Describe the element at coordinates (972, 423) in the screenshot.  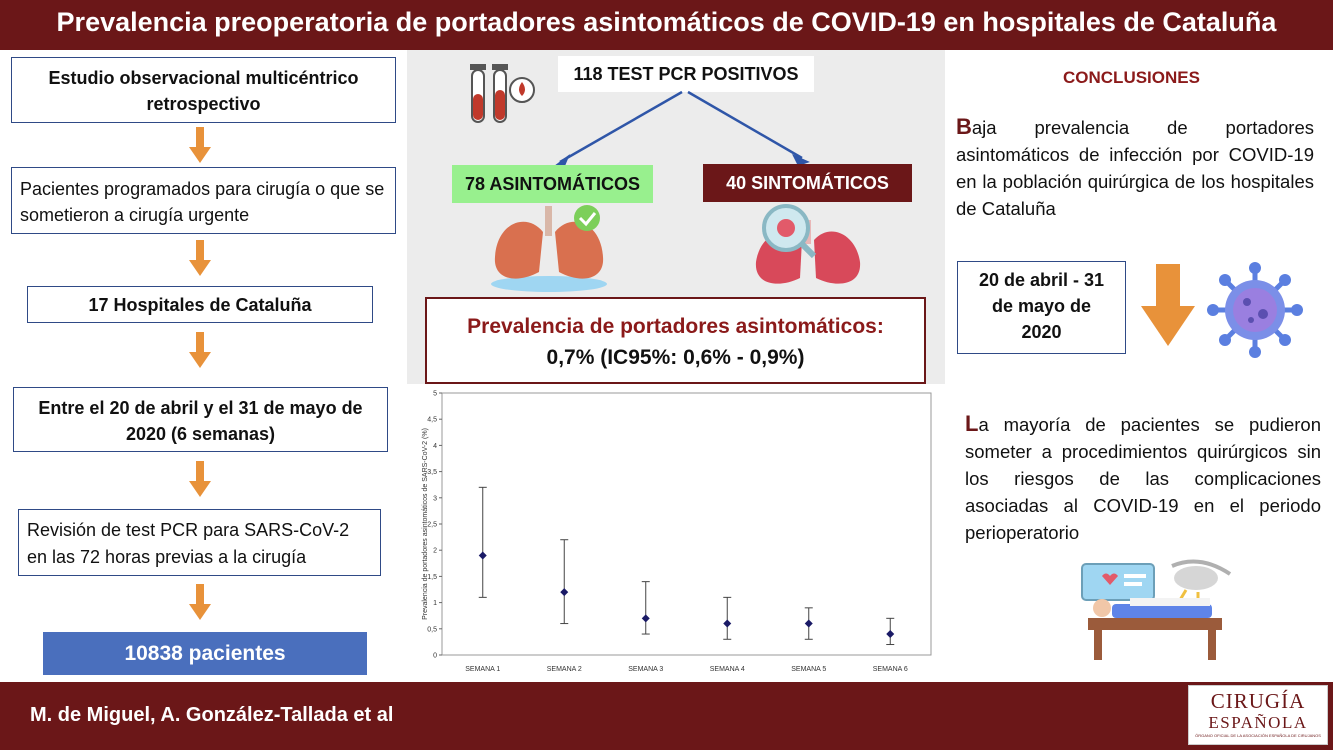
I see `drop-cap: L` at that location.